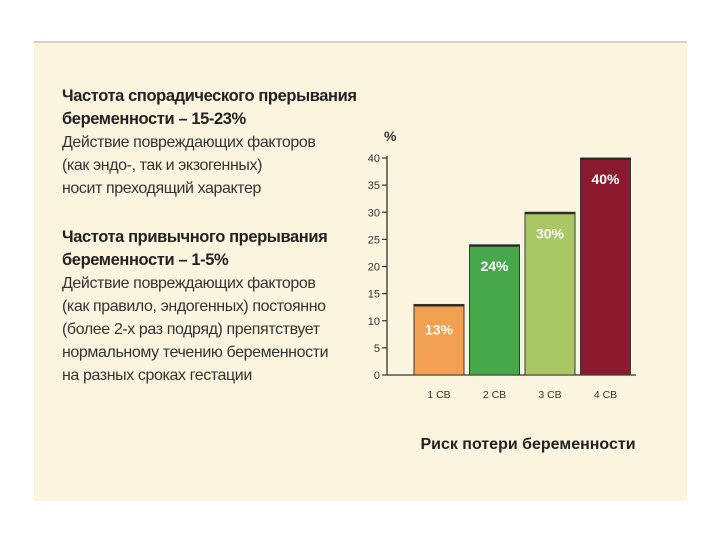 The width and height of the screenshot is (720, 540). What do you see at coordinates (527, 444) in the screenshot?
I see `x-axis-title: Риск потери беременности` at bounding box center [527, 444].